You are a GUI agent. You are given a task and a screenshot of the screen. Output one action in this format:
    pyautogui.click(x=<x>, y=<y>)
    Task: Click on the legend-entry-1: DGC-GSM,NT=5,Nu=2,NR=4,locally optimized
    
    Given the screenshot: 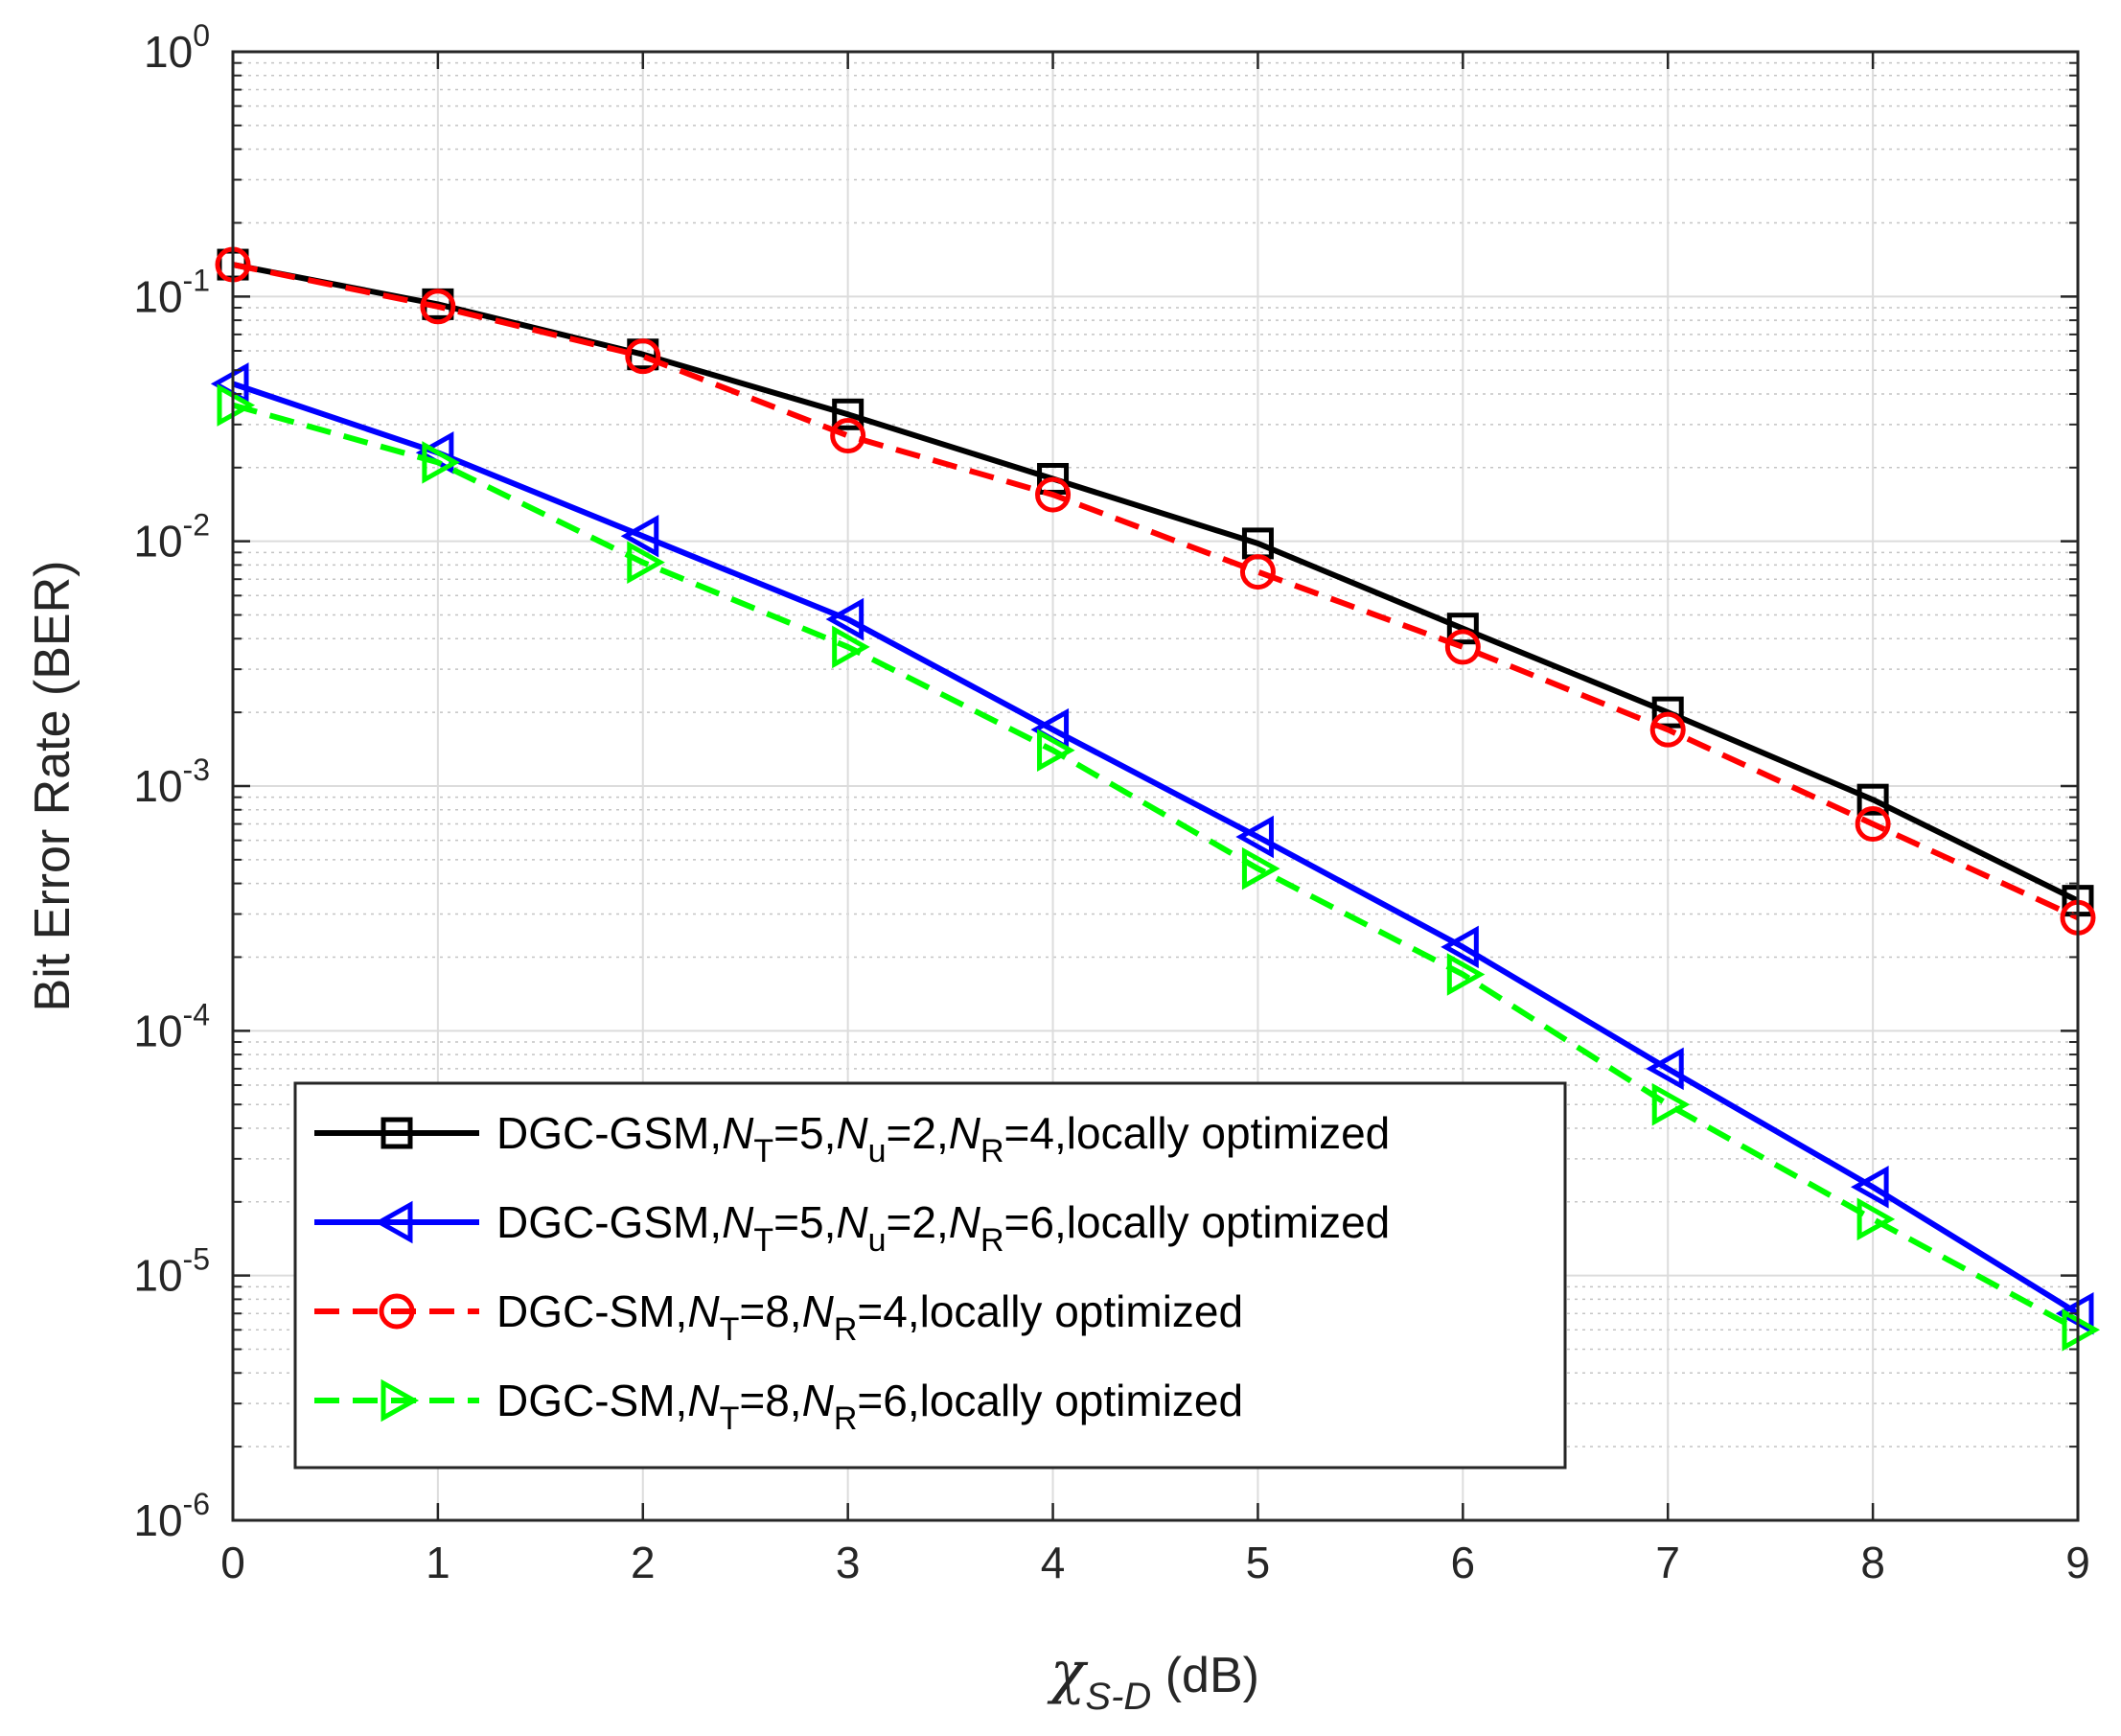 What is the action you would take?
    pyautogui.click(x=852, y=1139)
    